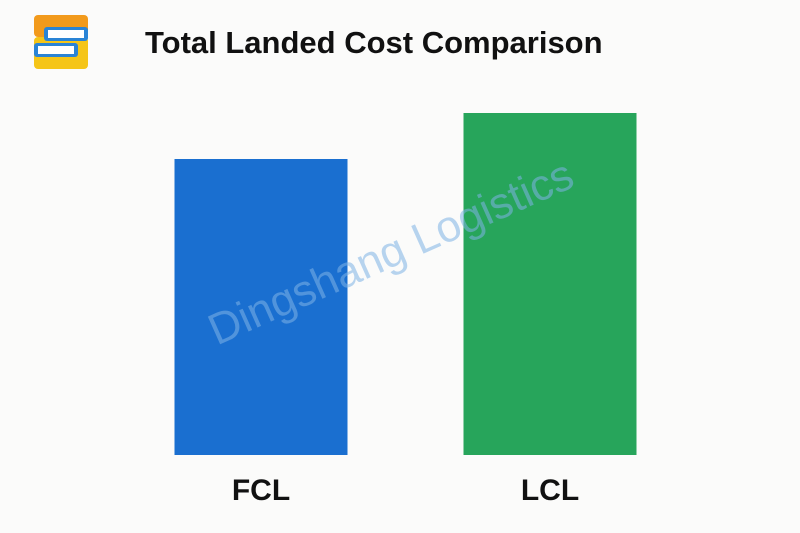 The width and height of the screenshot is (800, 533). What do you see at coordinates (374, 42) in the screenshot?
I see `chart-title: Total Landed Cost Comparison` at bounding box center [374, 42].